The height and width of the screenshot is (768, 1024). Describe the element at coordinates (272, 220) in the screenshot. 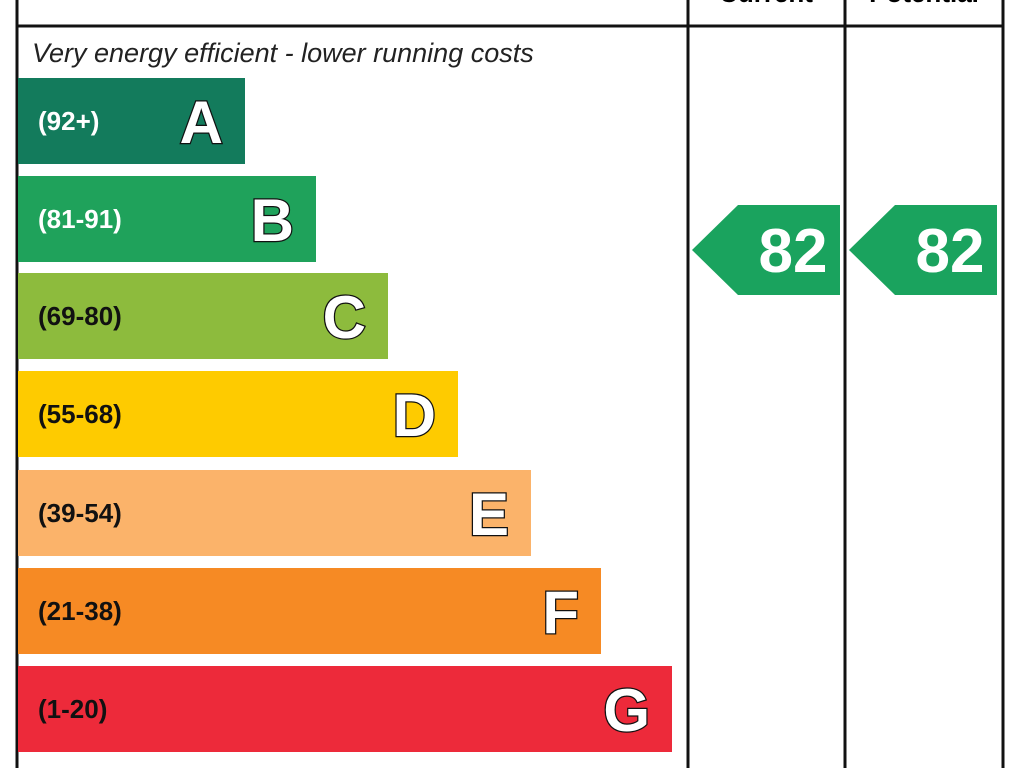

I see `band-letter: B` at that location.